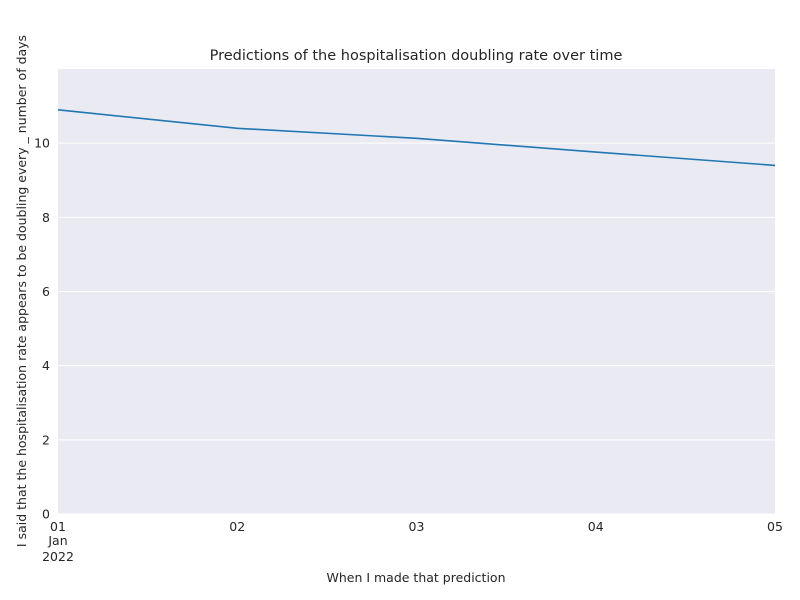 This screenshot has width=800, height=600. I want to click on series-line, so click(416, 138).